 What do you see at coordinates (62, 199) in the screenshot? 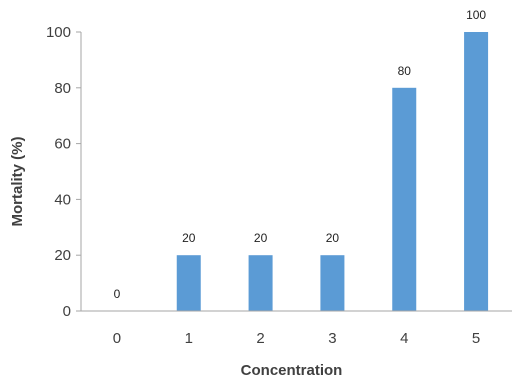
I see `y-tick-label: 40` at bounding box center [62, 199].